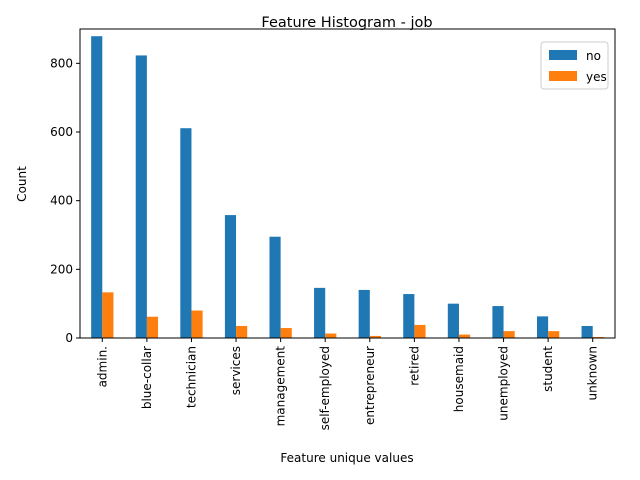  What do you see at coordinates (61, 269) in the screenshot?
I see `y-tick-label-1: 200` at bounding box center [61, 269].